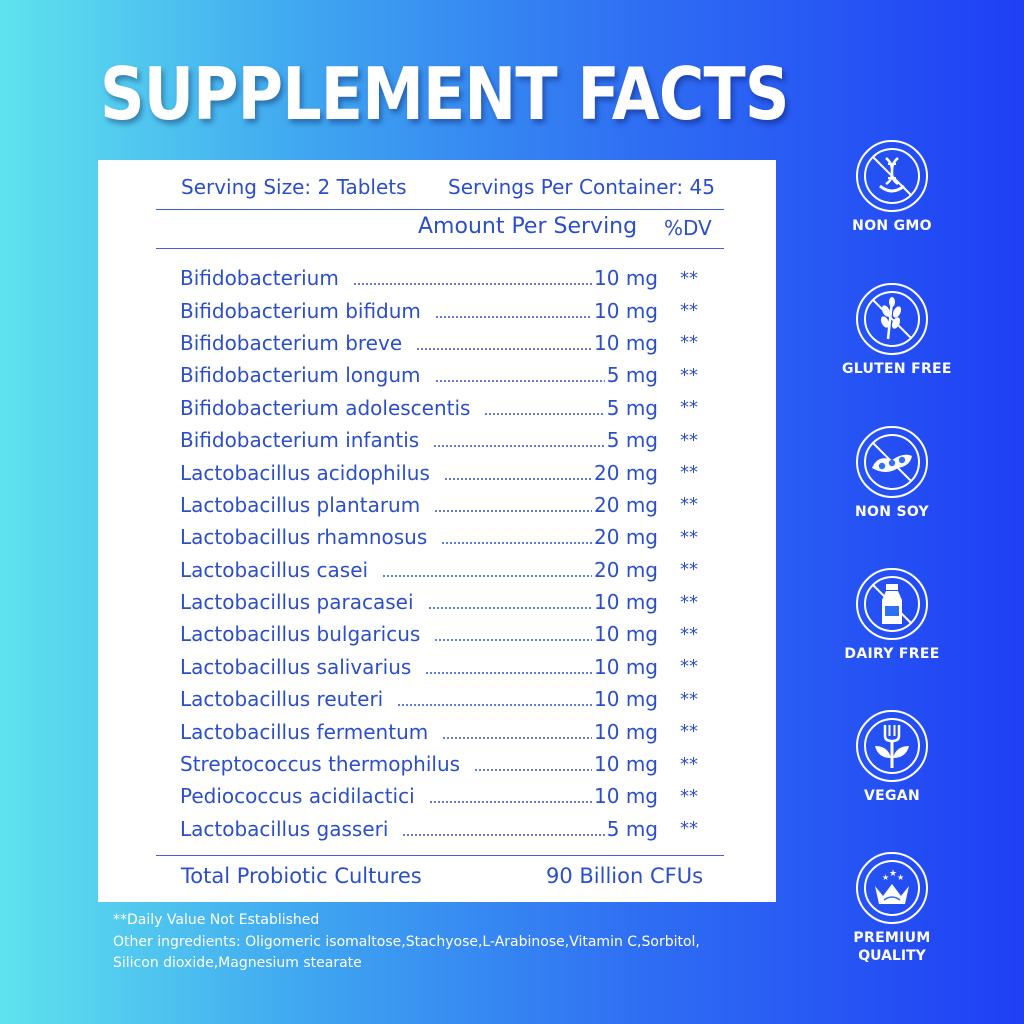  What do you see at coordinates (528, 226) in the screenshot?
I see `amount-header: Amount Per Serving` at bounding box center [528, 226].